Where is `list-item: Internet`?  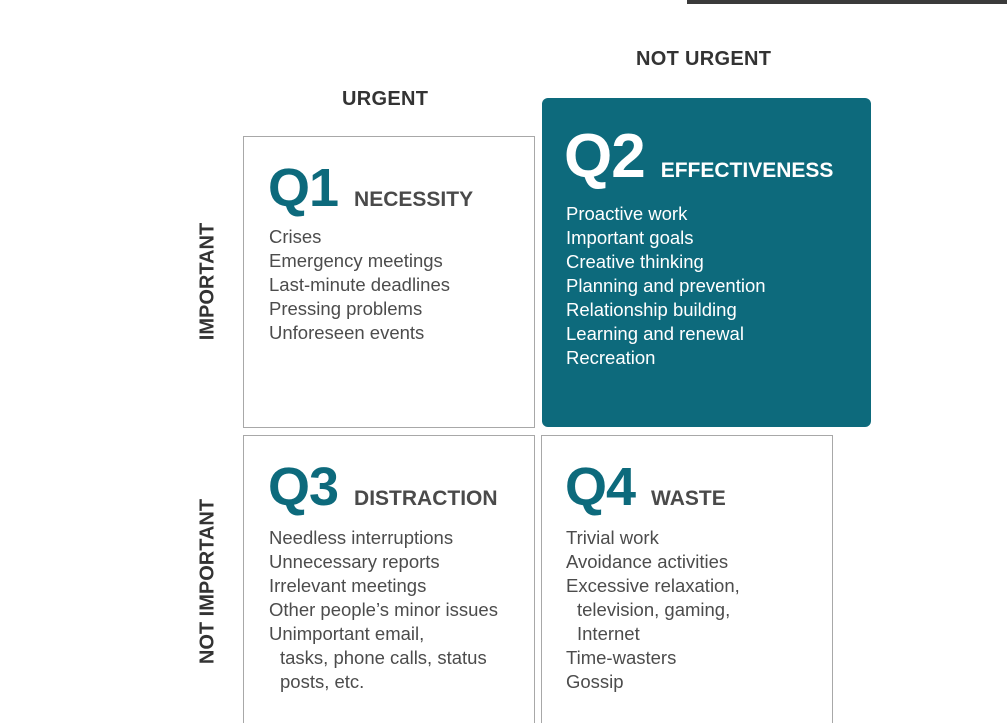
list-item: Internet is located at coordinates (608, 633).